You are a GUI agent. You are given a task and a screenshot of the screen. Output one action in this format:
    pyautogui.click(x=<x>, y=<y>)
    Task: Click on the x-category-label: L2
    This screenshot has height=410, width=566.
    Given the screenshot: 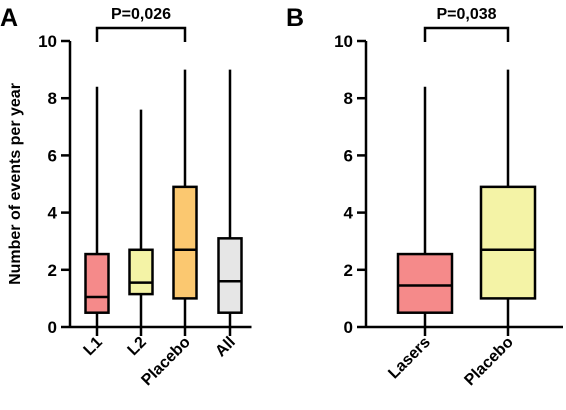 What is the action you would take?
    pyautogui.click(x=137, y=346)
    